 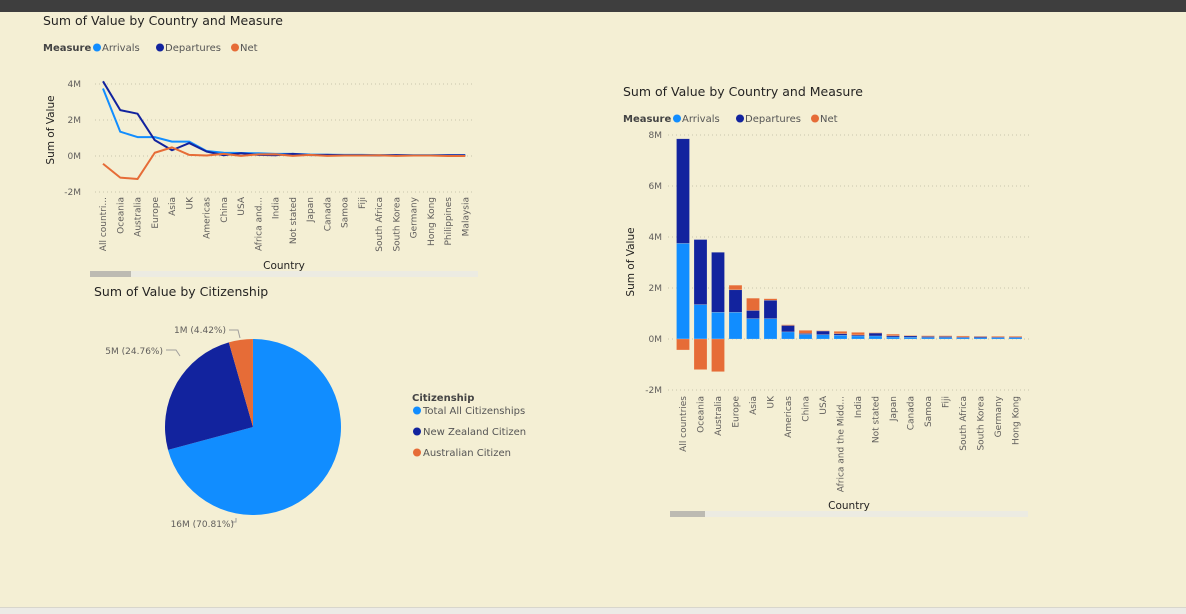 What do you see at coordinates (656, 238) in the screenshot?
I see `bar-y-tick-label: 4M` at bounding box center [656, 238].